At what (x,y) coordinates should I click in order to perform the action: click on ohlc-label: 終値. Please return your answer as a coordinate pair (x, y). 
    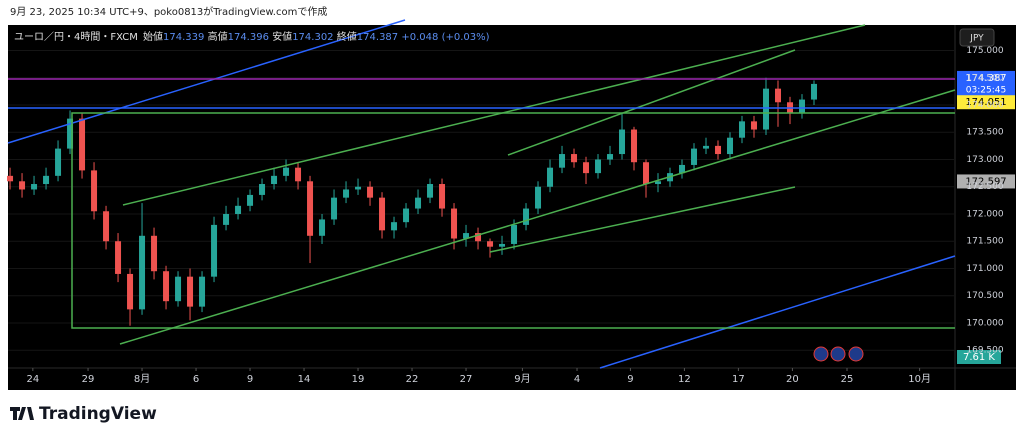
    Looking at the image, I should click on (347, 36).